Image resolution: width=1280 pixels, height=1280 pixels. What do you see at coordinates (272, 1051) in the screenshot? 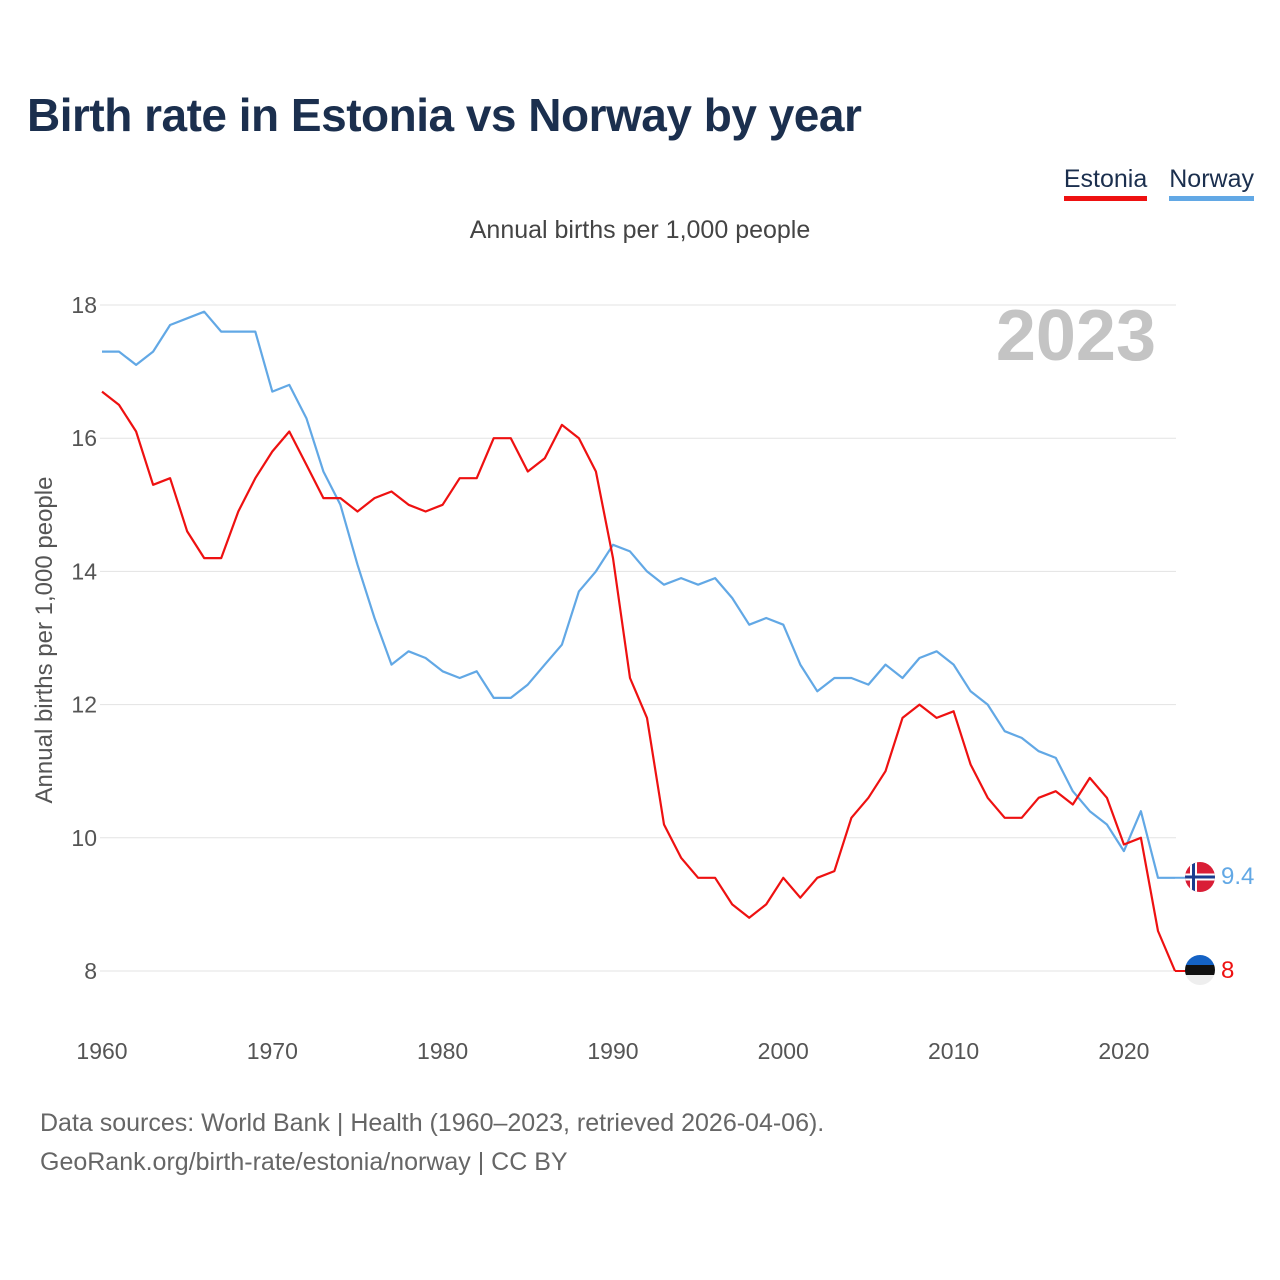
I see `x-tick-label: 1970` at bounding box center [272, 1051].